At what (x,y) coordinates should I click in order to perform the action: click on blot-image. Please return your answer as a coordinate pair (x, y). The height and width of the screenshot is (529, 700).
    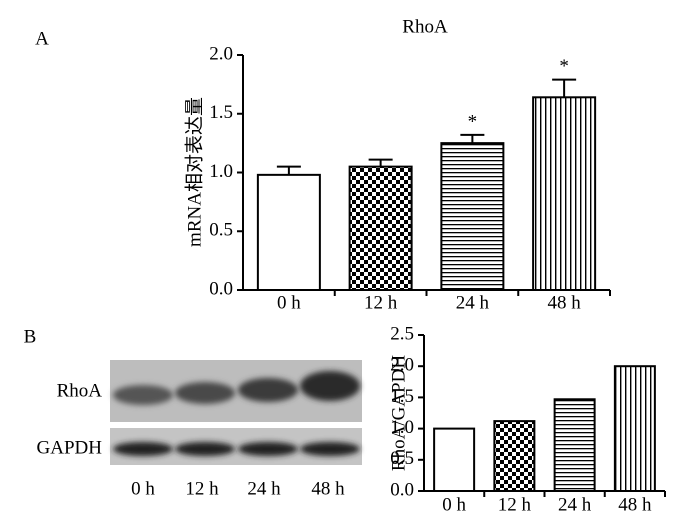
    Looking at the image, I should click on (236, 412).